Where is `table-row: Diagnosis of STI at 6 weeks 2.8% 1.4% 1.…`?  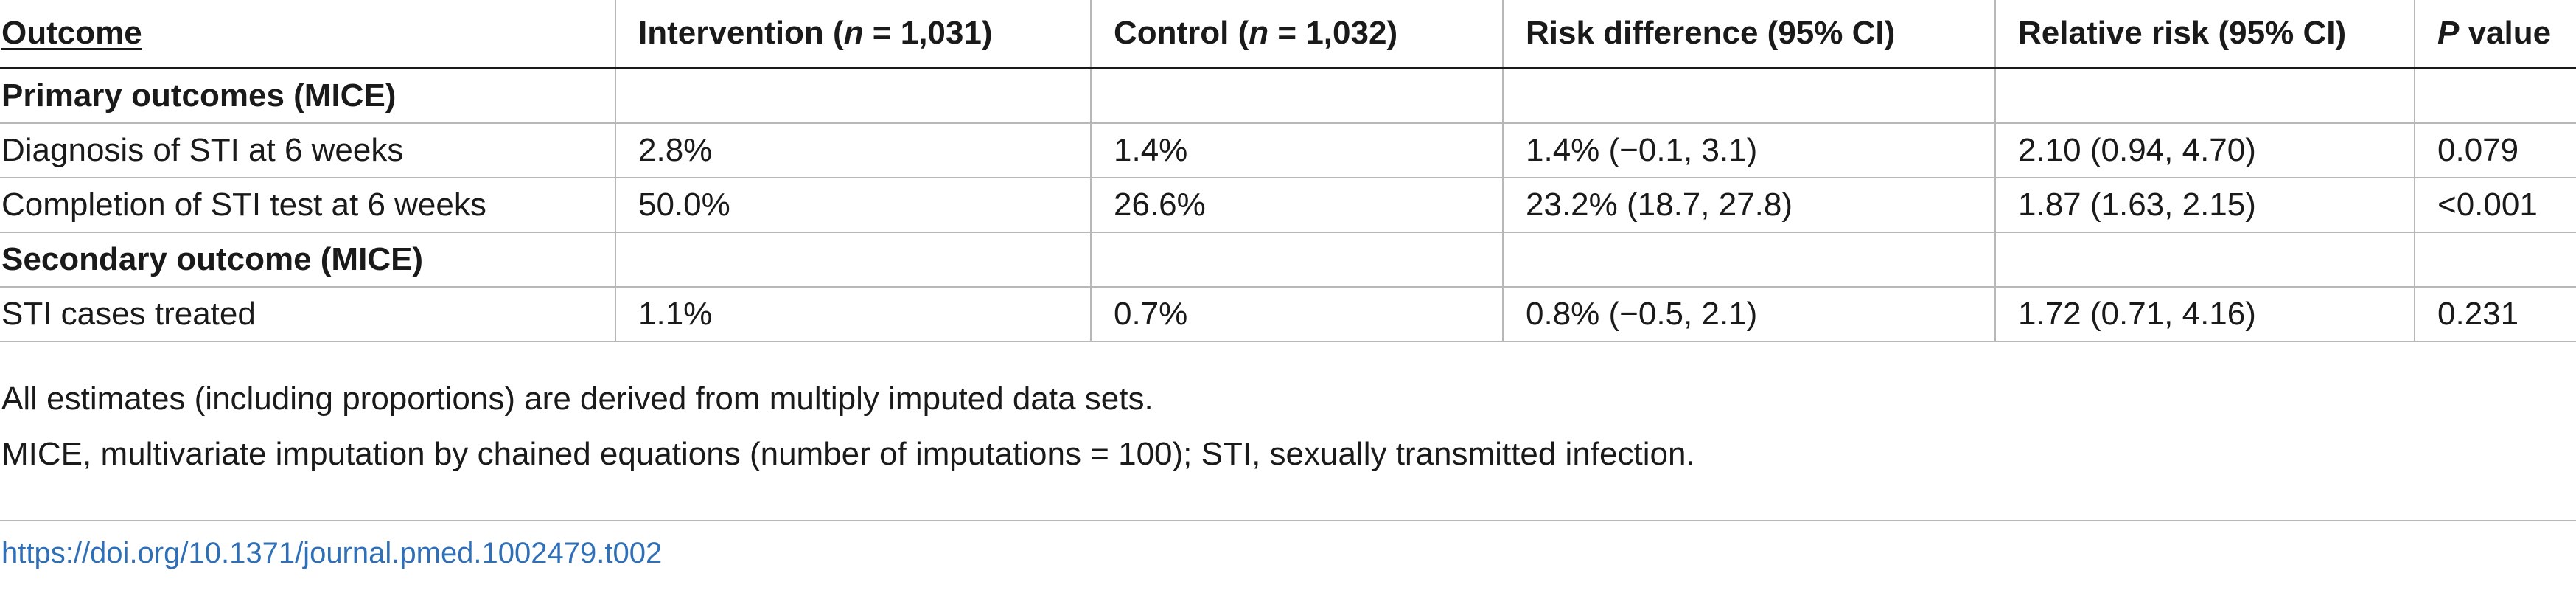 table-row: Diagnosis of STI at 6 weeks 2.8% 1.4% 1.… is located at coordinates (1288, 150).